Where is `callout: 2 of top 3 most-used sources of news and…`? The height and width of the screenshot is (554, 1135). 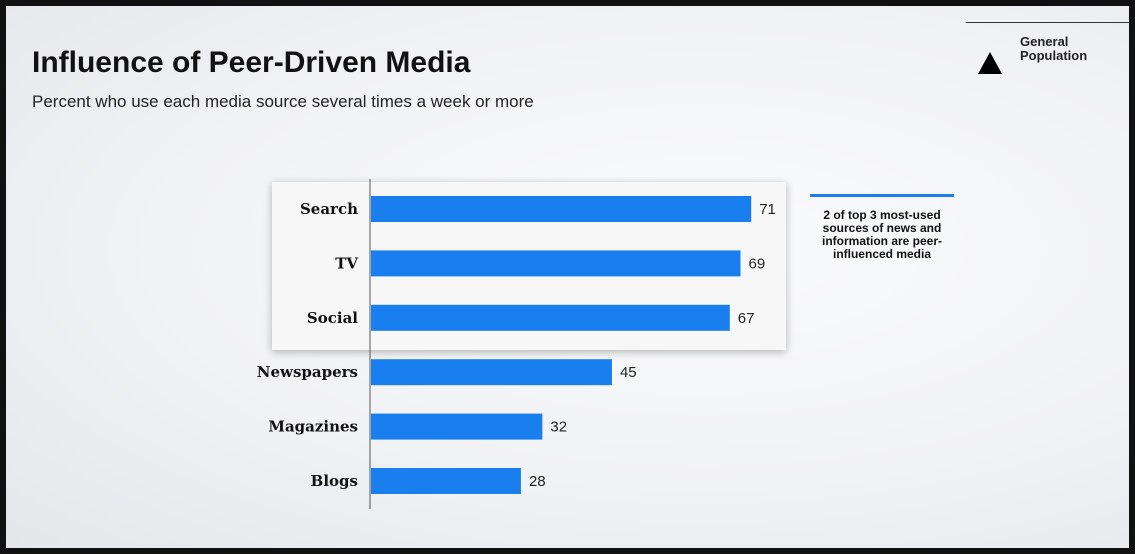
callout: 2 of top 3 most-used sources of news and… is located at coordinates (882, 227).